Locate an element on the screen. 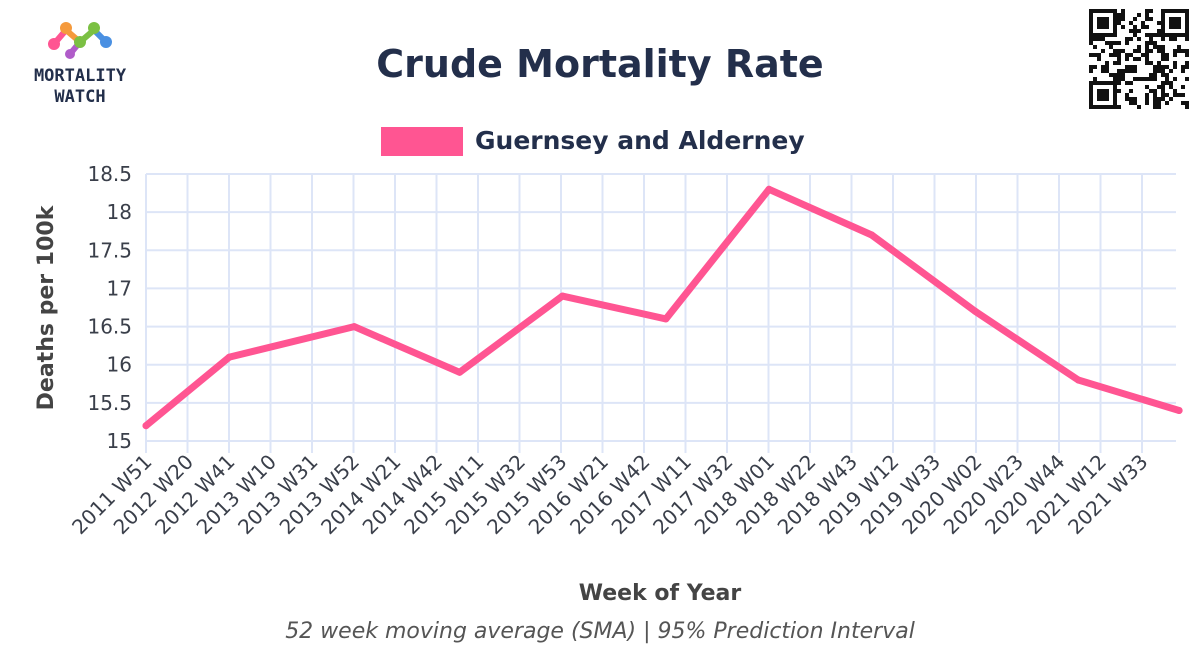  y-tick-label: 17.5 is located at coordinates (109, 250).